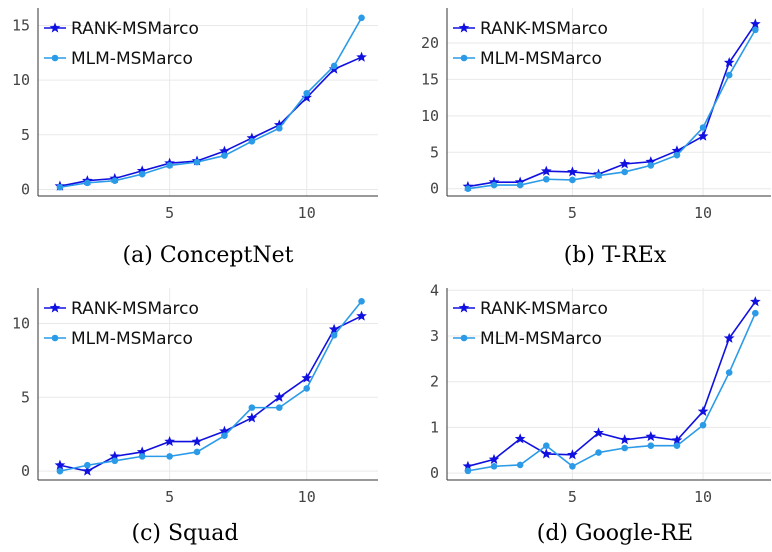 The width and height of the screenshot is (772, 552). I want to click on y-tick-label: 1, so click(434, 427).